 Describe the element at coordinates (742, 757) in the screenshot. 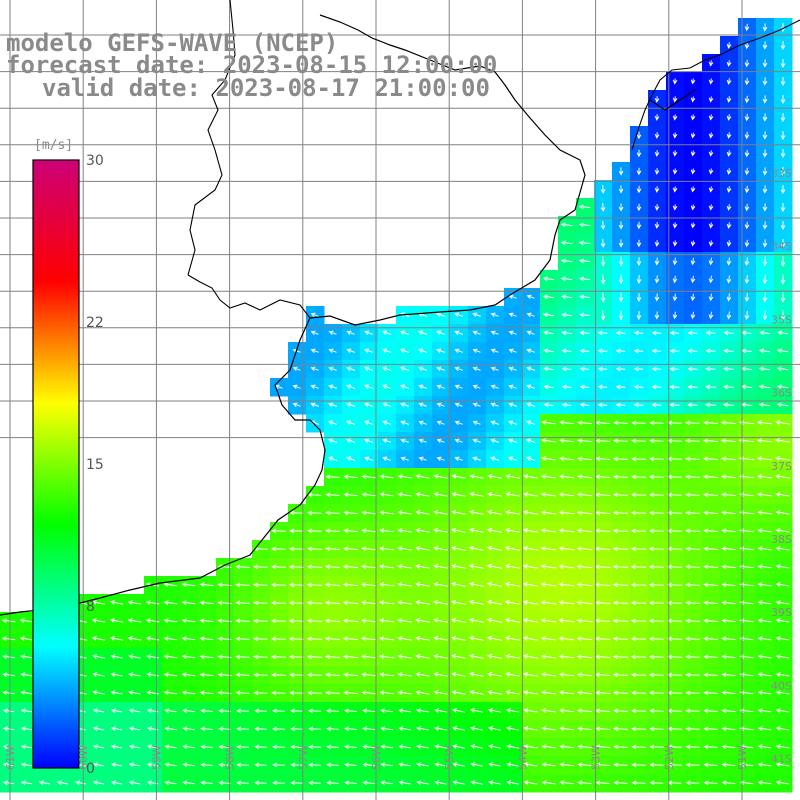

I see `lon-label: 51W` at that location.